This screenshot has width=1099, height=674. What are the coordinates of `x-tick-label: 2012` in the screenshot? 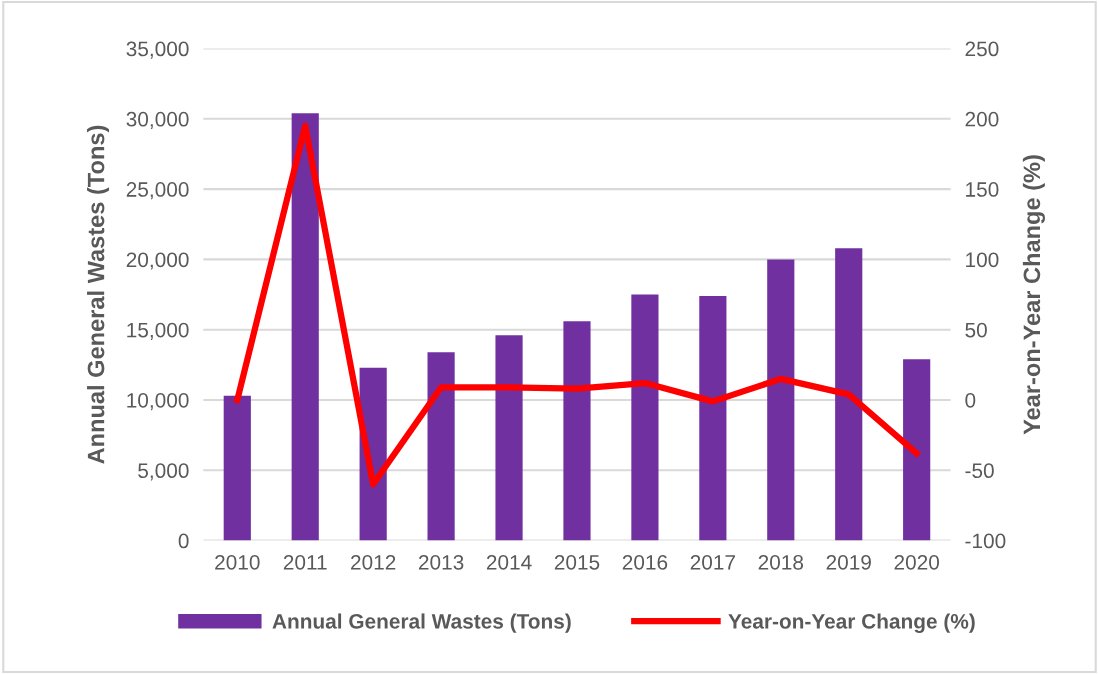 It's located at (373, 562).